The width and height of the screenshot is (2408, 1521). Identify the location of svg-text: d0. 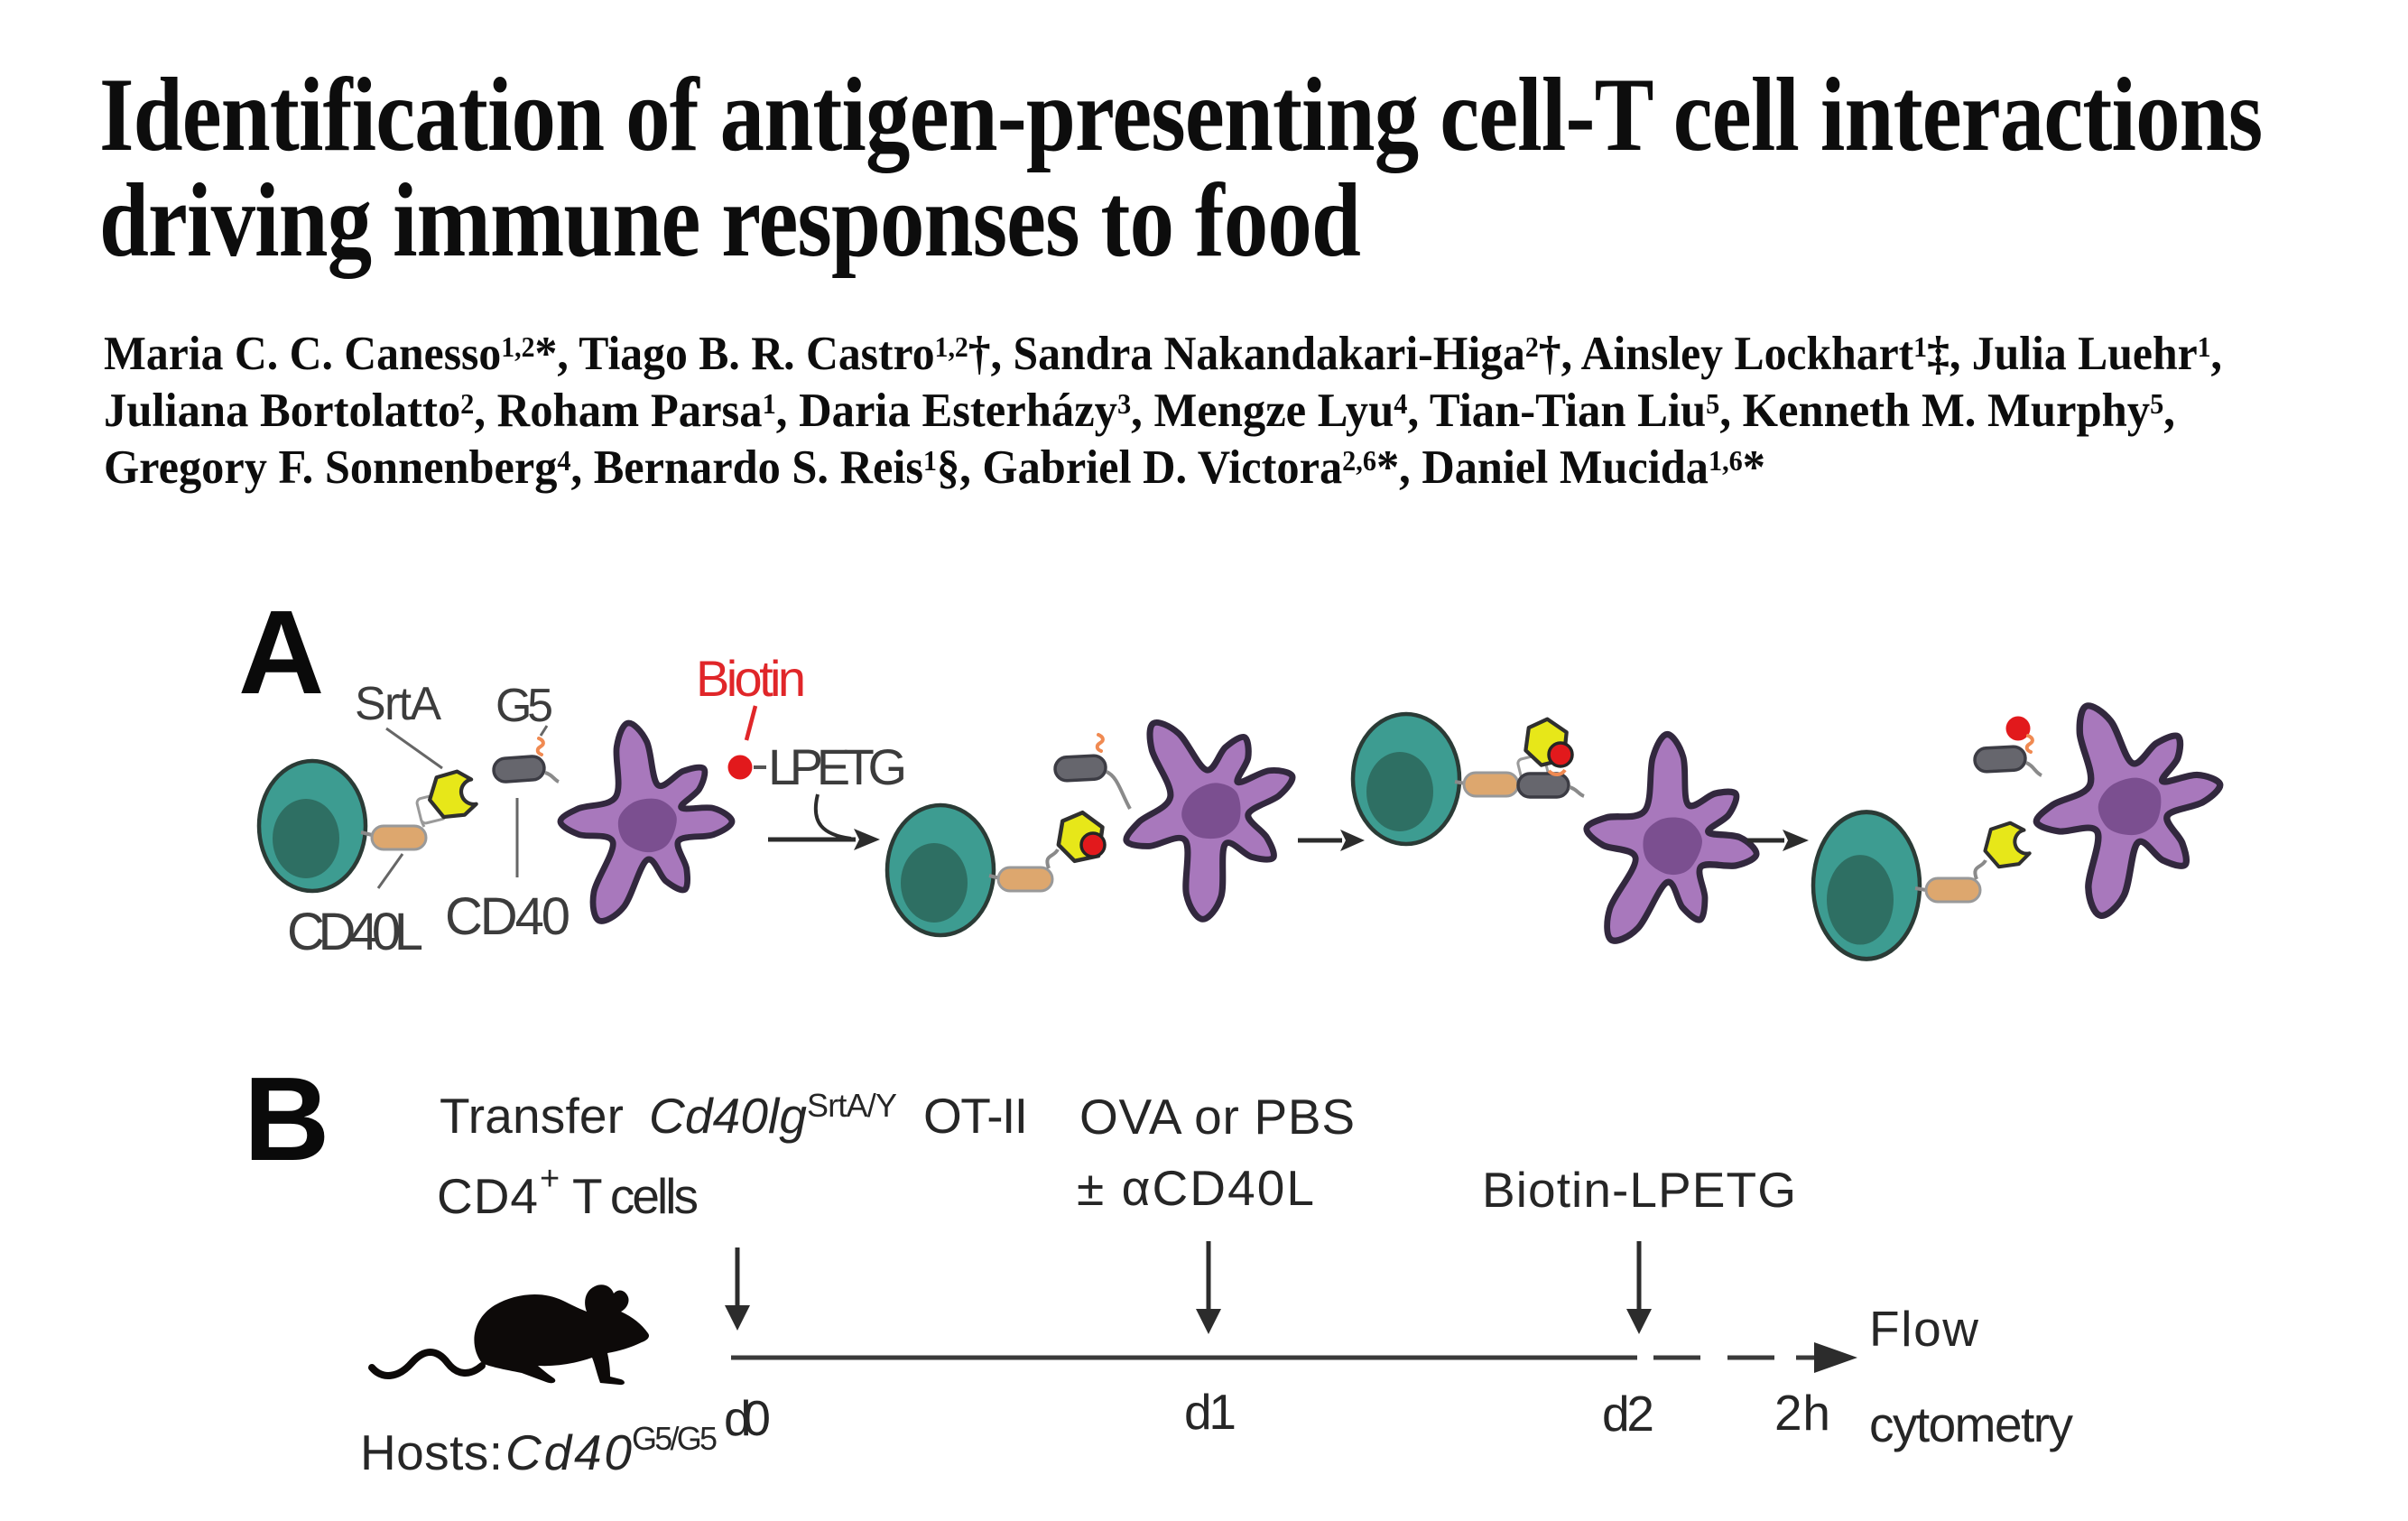
(748, 1418).